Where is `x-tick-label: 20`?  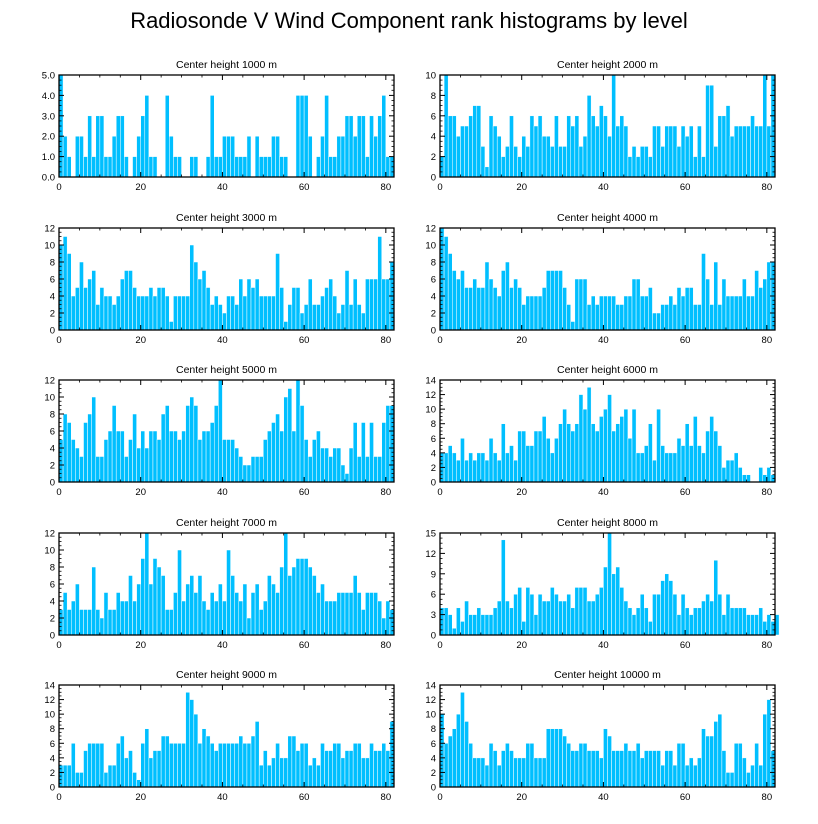
x-tick-label: 20 is located at coordinates (521, 492).